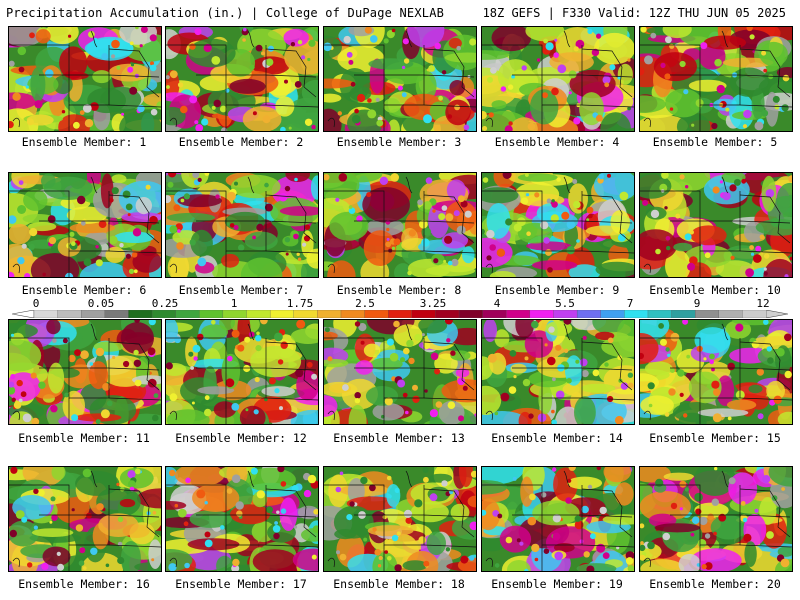 The height and width of the screenshot is (600, 800). What do you see at coordinates (36, 303) in the screenshot?
I see `colorbar-tick-label: 0` at bounding box center [36, 303].